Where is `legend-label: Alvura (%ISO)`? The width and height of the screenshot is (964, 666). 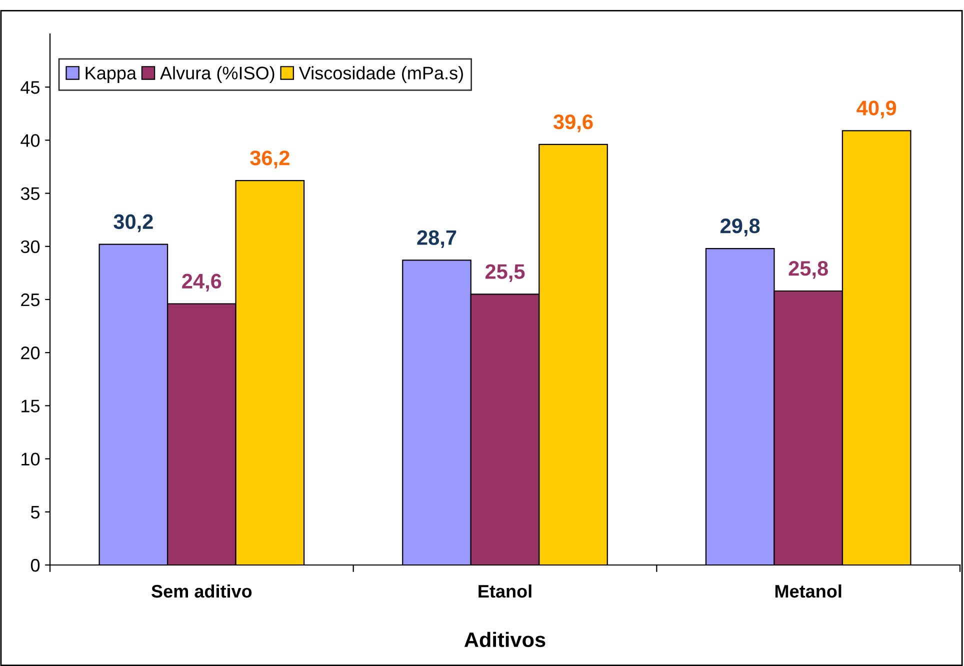
legend-label: Alvura (%ISO) is located at coordinates (217, 75).